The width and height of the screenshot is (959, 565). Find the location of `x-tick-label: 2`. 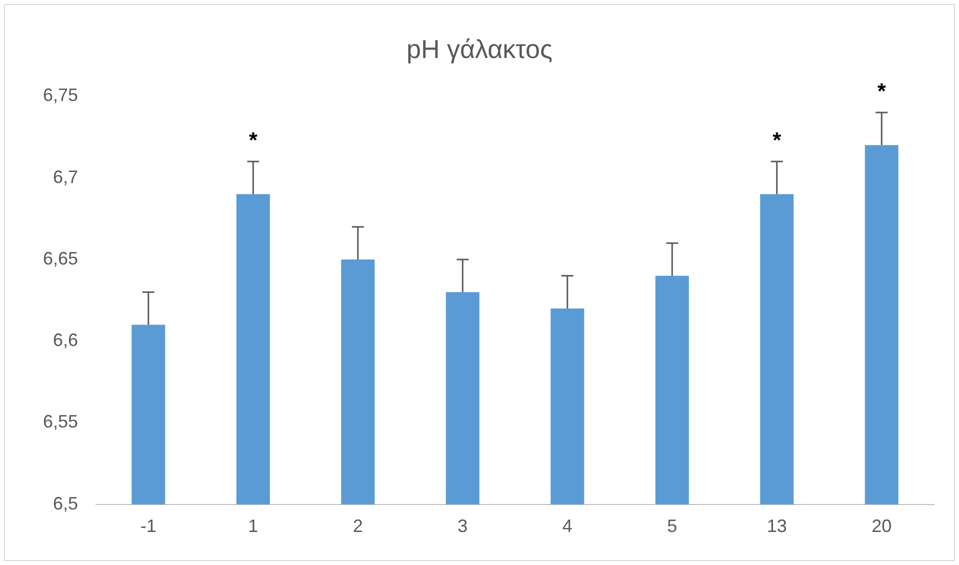

x-tick-label: 2 is located at coordinates (357, 526).